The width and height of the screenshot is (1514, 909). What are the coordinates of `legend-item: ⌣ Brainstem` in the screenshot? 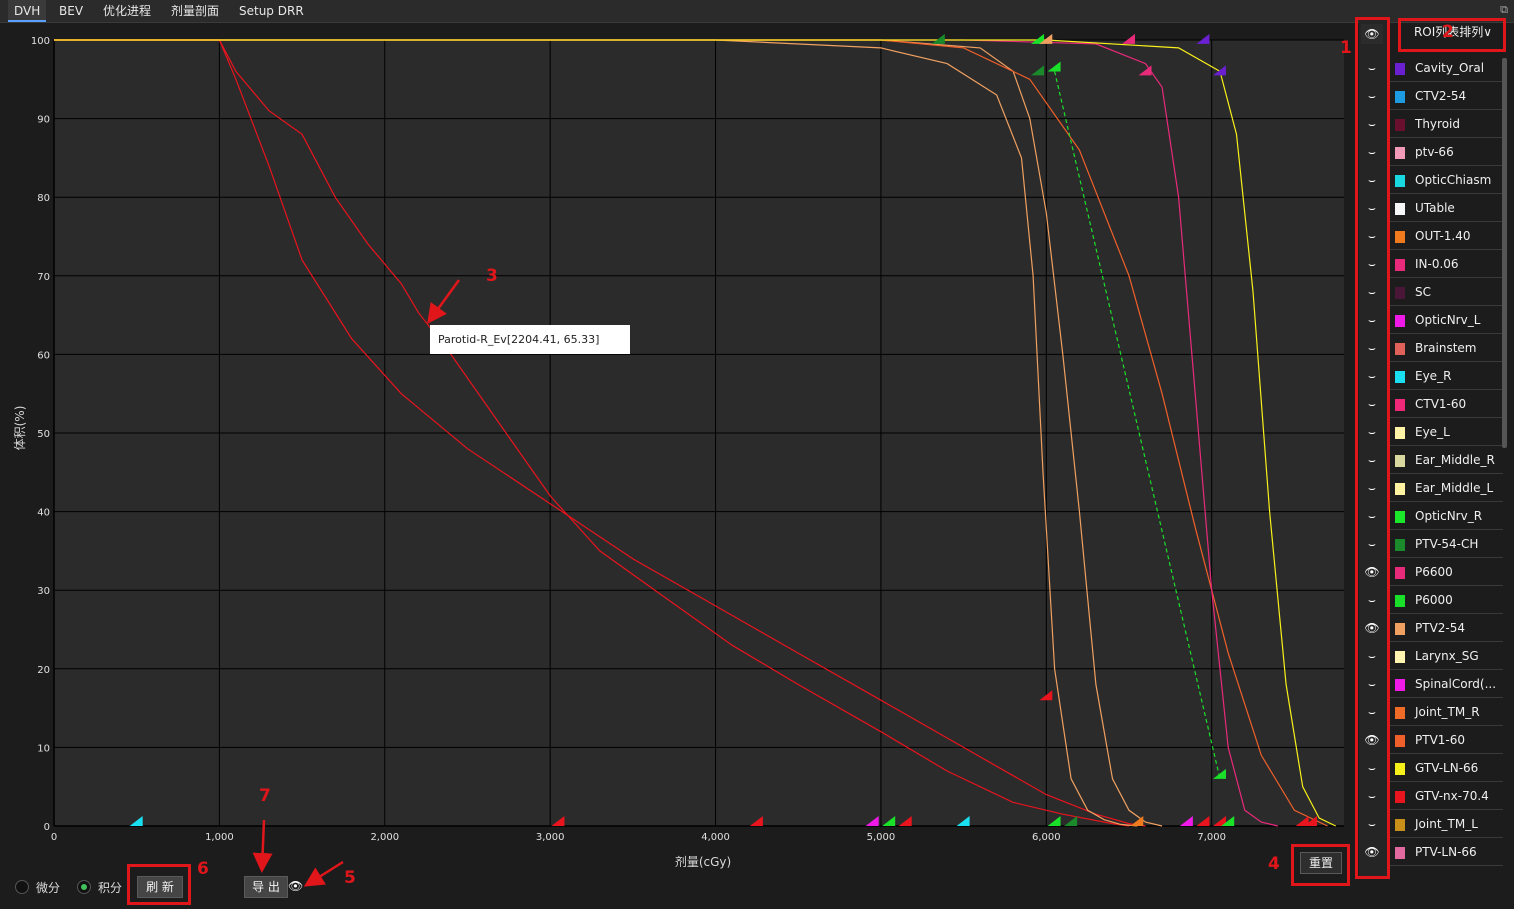 It's located at (1430, 348).